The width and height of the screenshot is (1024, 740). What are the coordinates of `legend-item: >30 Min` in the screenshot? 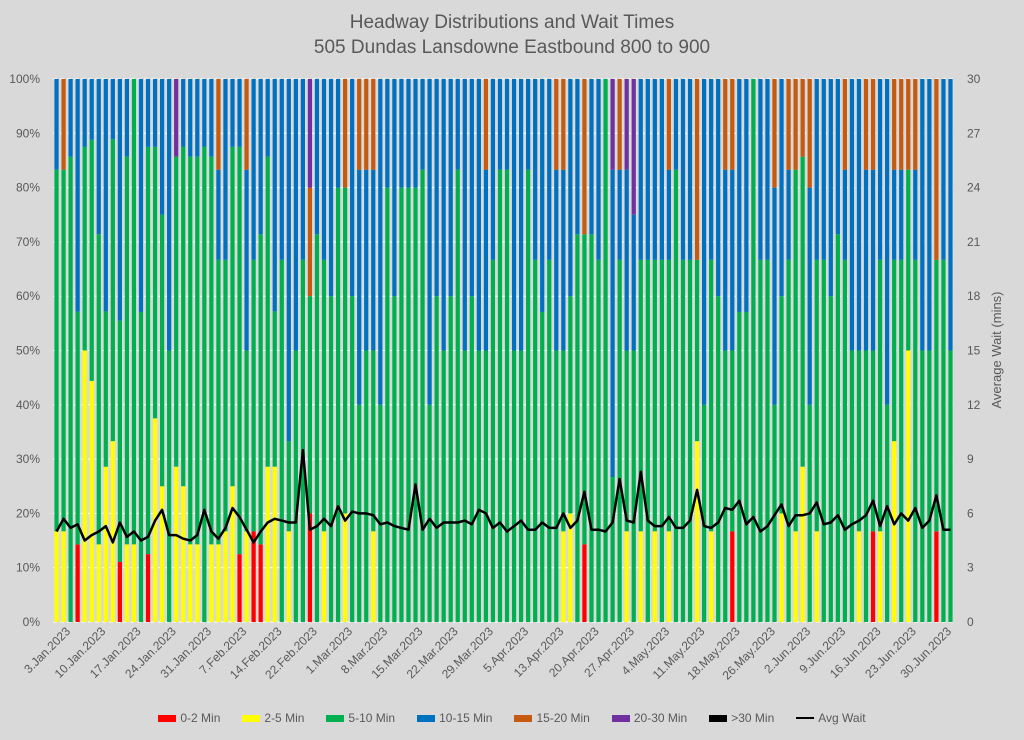 It's located at (741, 718).